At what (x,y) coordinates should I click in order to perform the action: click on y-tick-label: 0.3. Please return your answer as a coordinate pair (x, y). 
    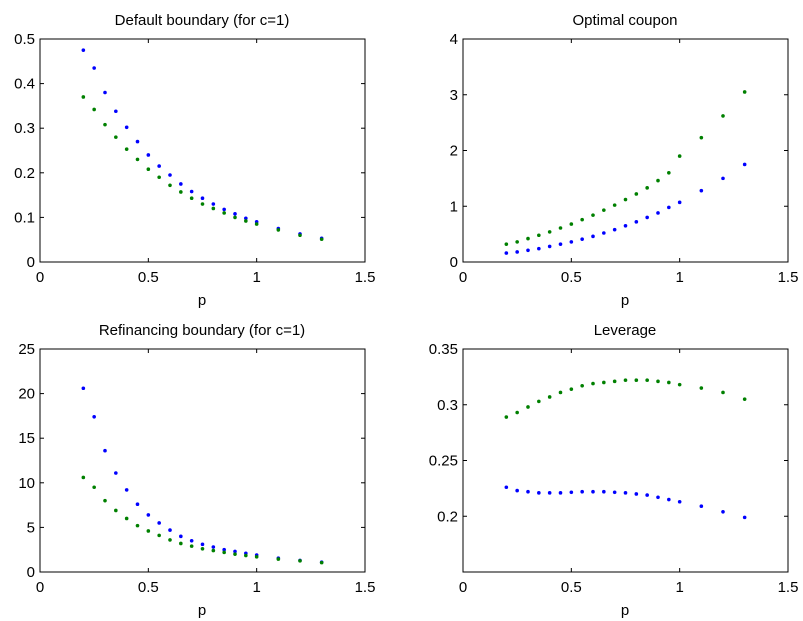
    Looking at the image, I should click on (24, 128).